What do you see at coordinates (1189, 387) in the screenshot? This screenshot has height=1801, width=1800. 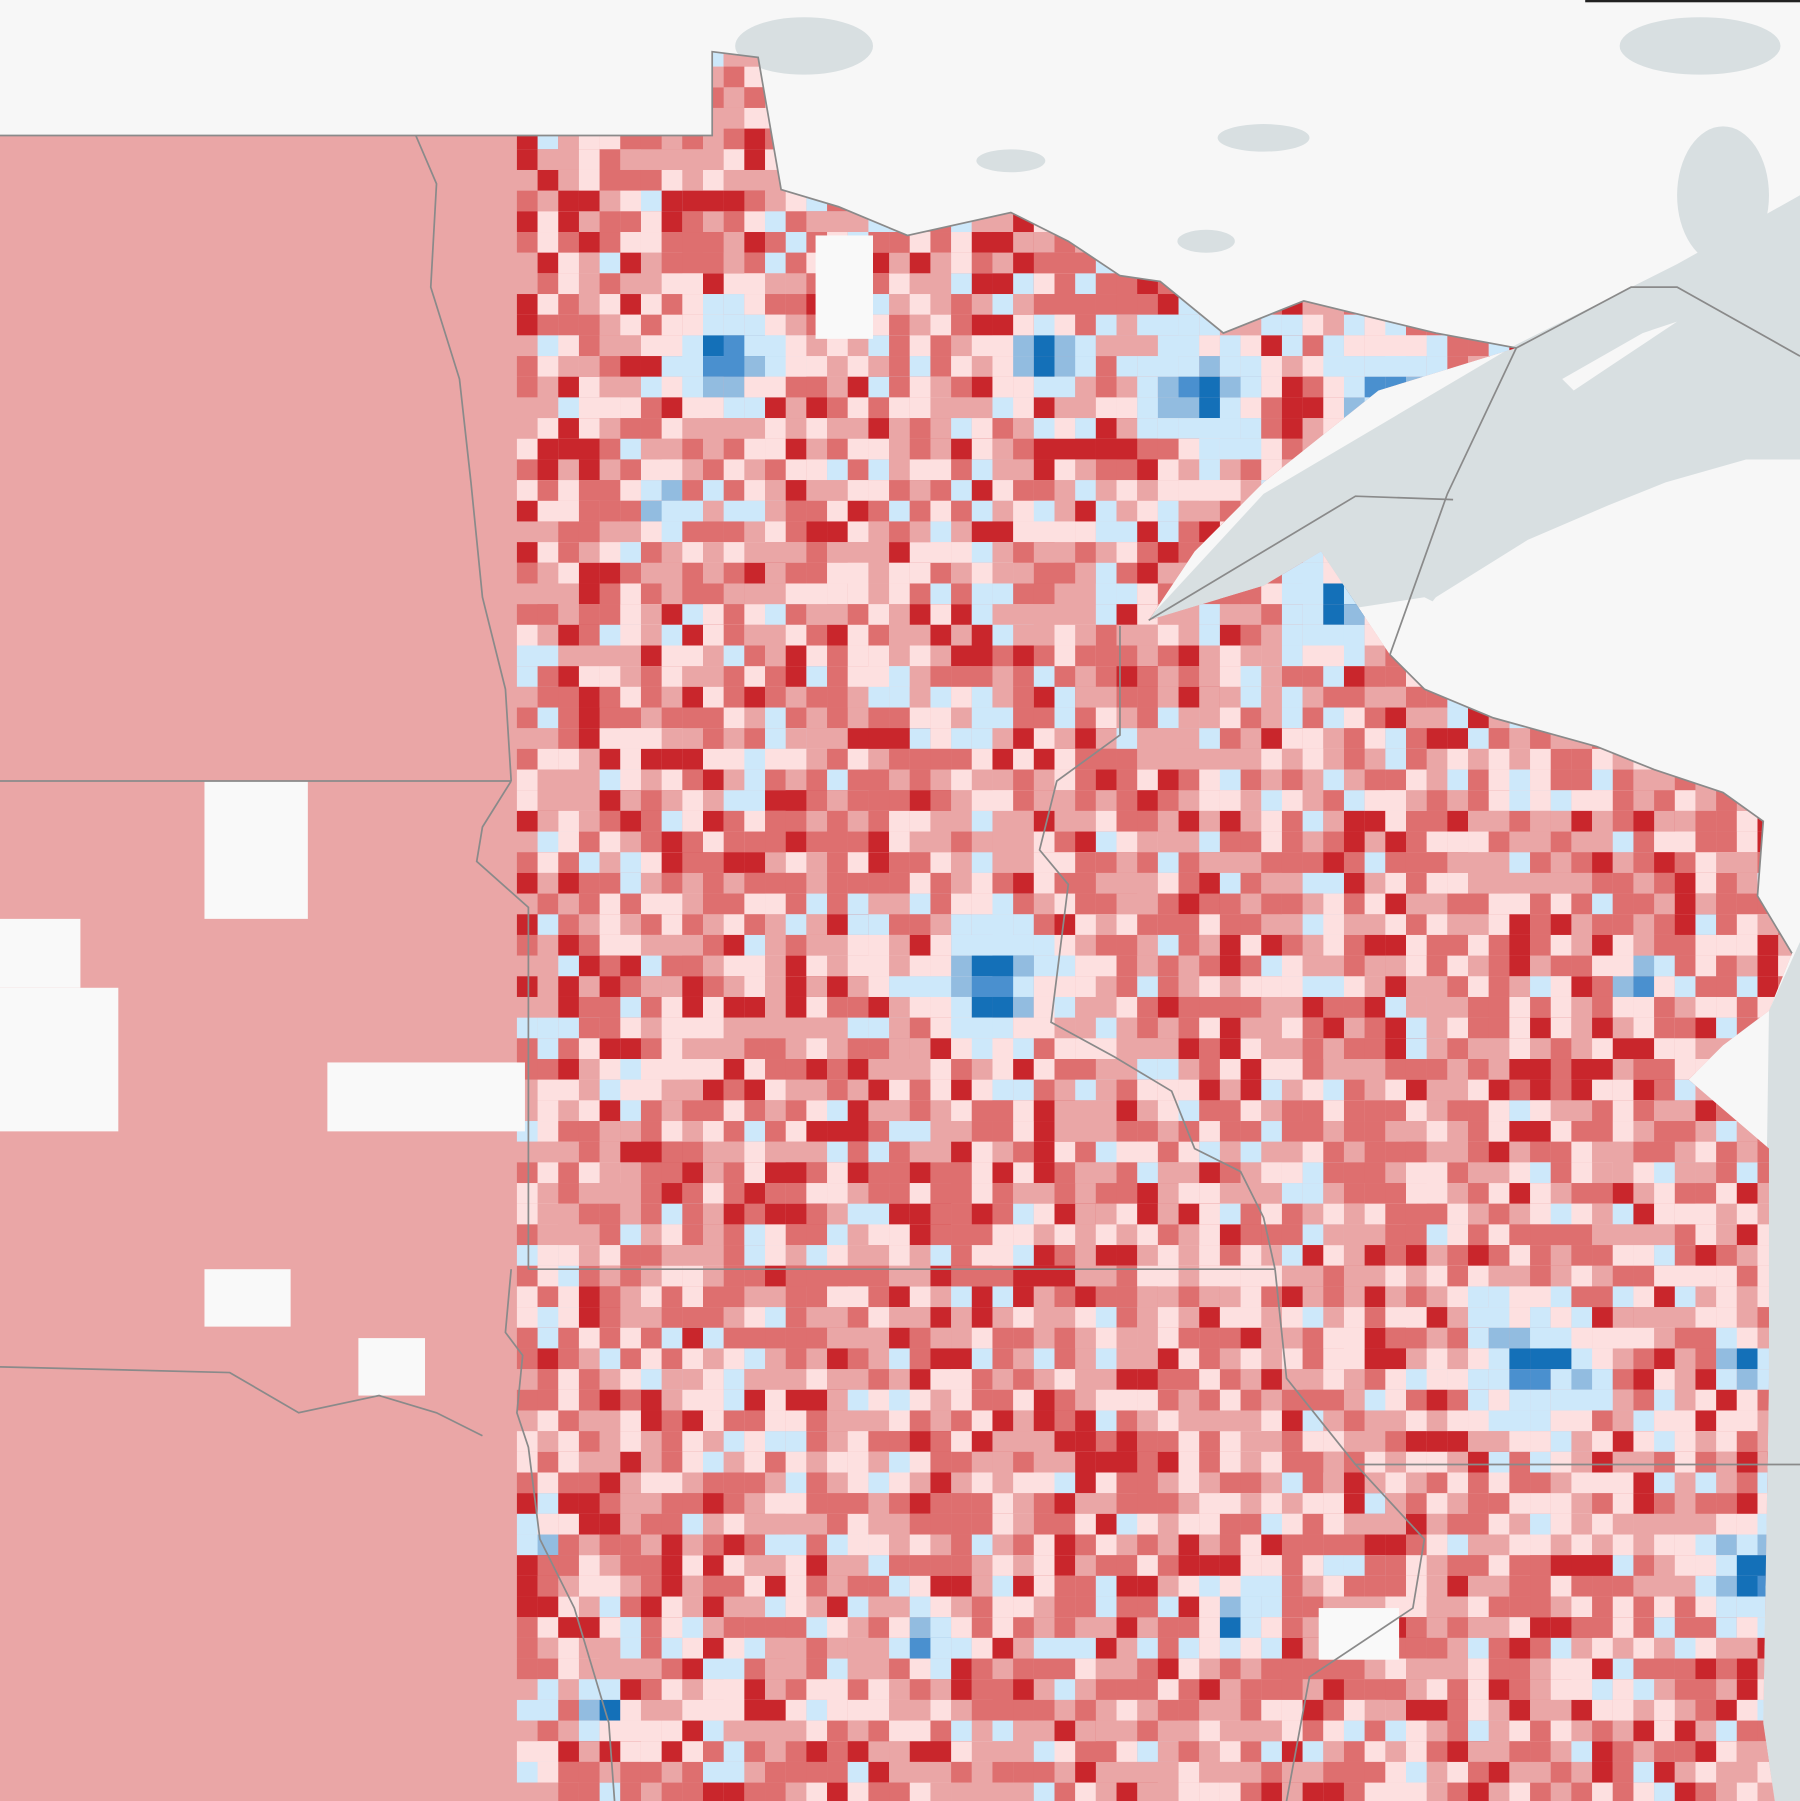 I see `precinct-dem-lean` at bounding box center [1189, 387].